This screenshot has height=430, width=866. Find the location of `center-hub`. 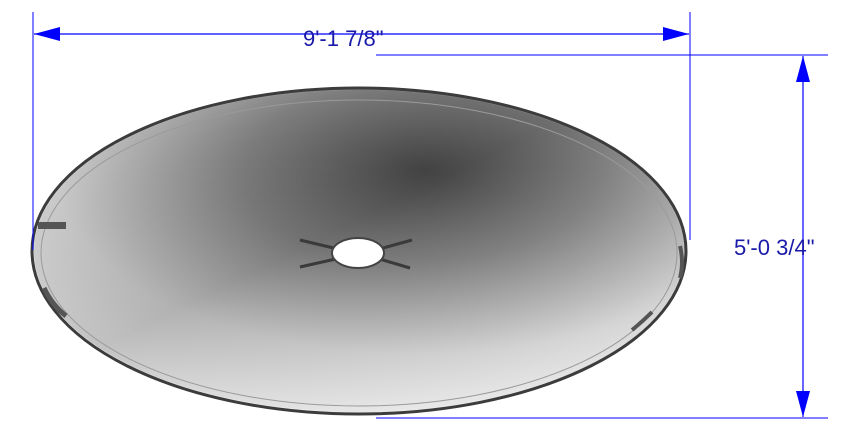

center-hub is located at coordinates (358, 253).